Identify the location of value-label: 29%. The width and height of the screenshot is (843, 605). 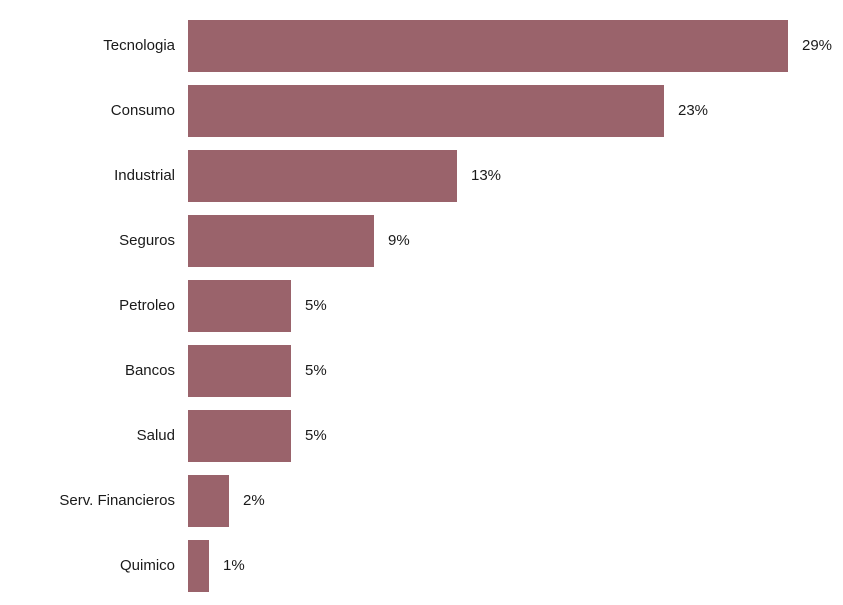
(817, 45).